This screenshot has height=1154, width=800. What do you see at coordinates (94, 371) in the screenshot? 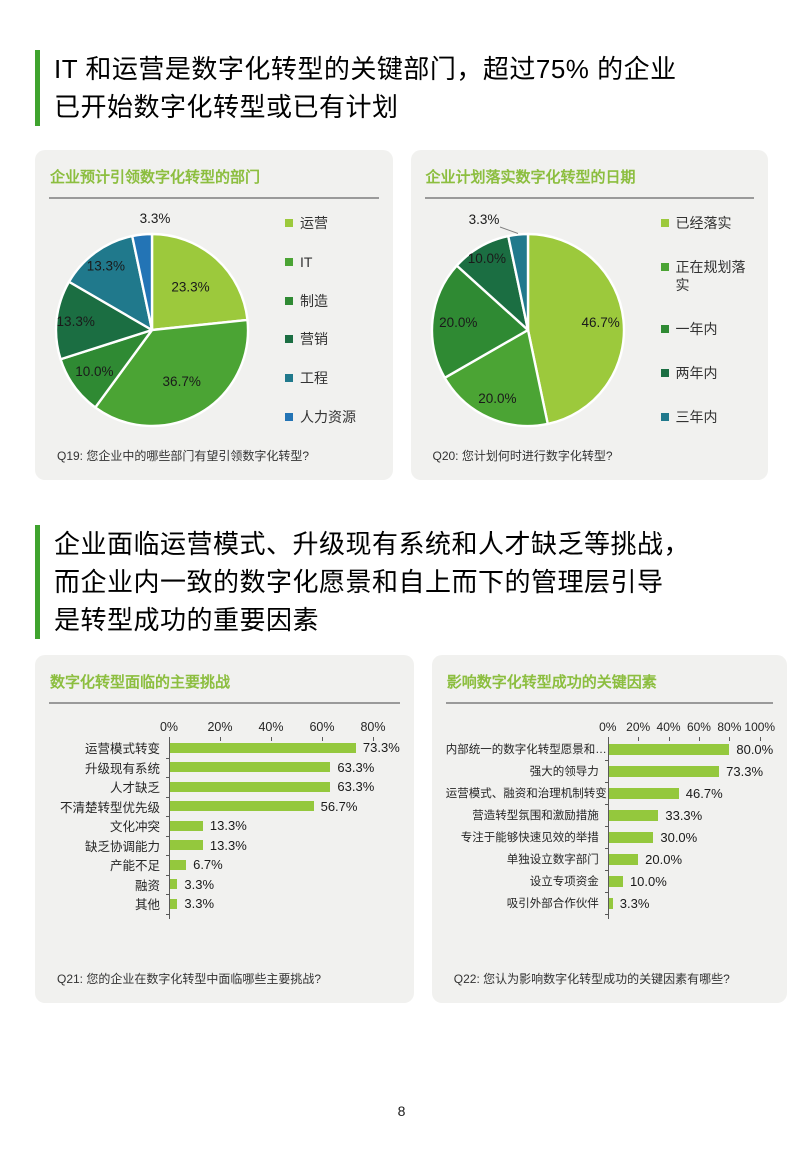
I see `pie-value-label: 10.0%` at bounding box center [94, 371].